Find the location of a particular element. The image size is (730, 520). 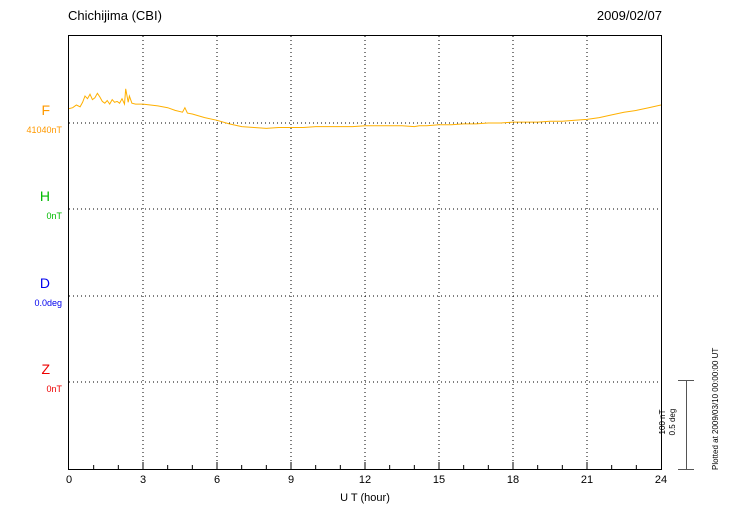

x-tick-label: 21 is located at coordinates (587, 480).